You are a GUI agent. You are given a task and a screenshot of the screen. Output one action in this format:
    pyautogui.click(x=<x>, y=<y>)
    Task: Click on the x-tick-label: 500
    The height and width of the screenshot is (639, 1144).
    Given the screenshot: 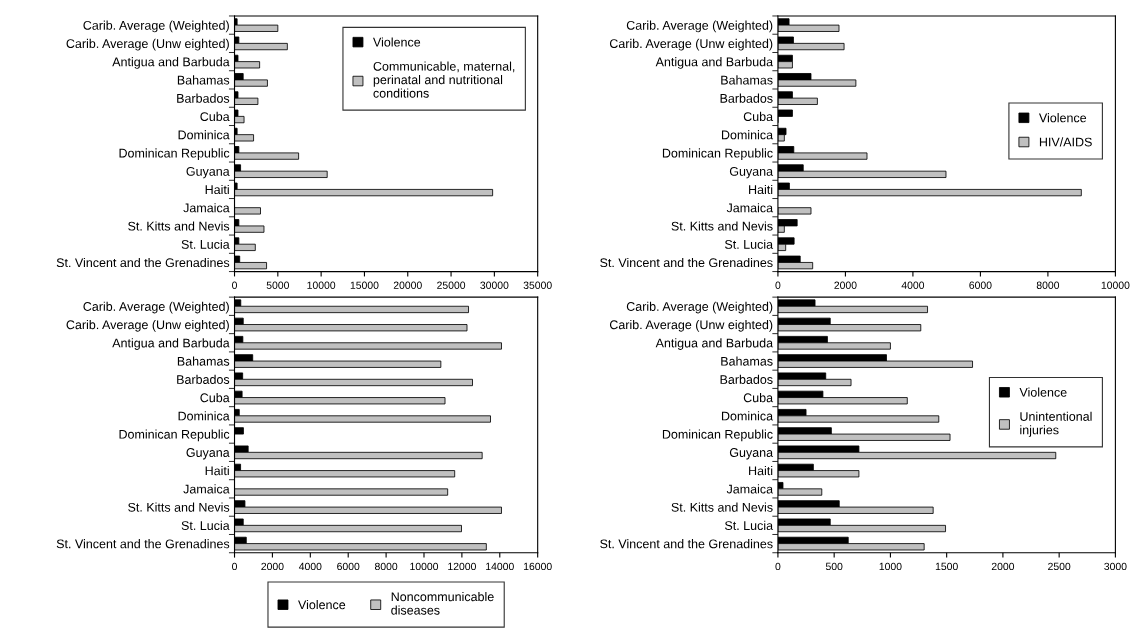 What is the action you would take?
    pyautogui.click(x=834, y=566)
    